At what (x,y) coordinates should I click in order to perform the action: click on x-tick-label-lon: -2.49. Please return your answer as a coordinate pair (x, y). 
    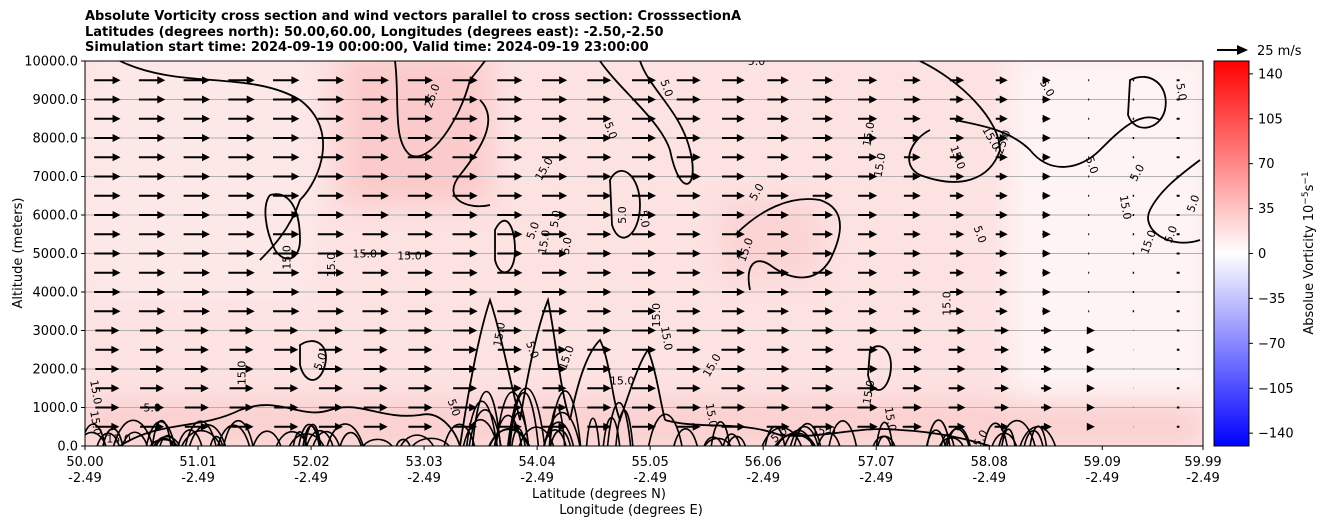
    Looking at the image, I should click on (537, 478).